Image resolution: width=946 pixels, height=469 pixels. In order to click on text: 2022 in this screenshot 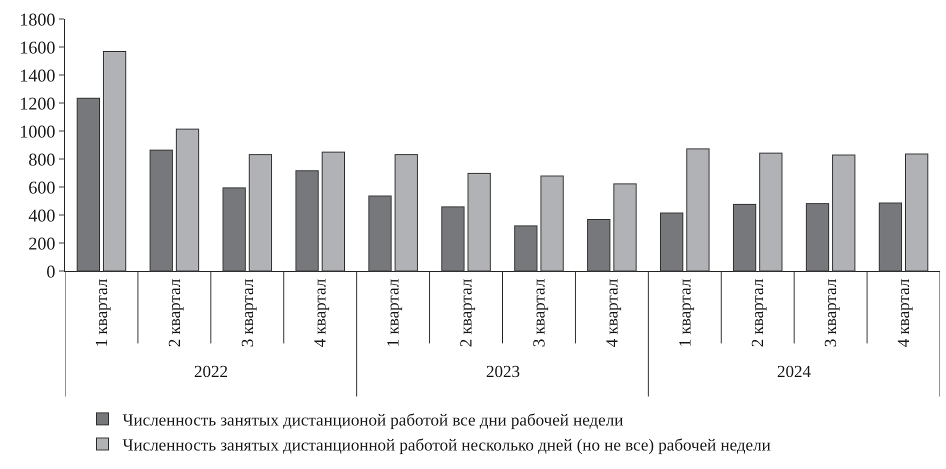, I will do `click(211, 371)`.